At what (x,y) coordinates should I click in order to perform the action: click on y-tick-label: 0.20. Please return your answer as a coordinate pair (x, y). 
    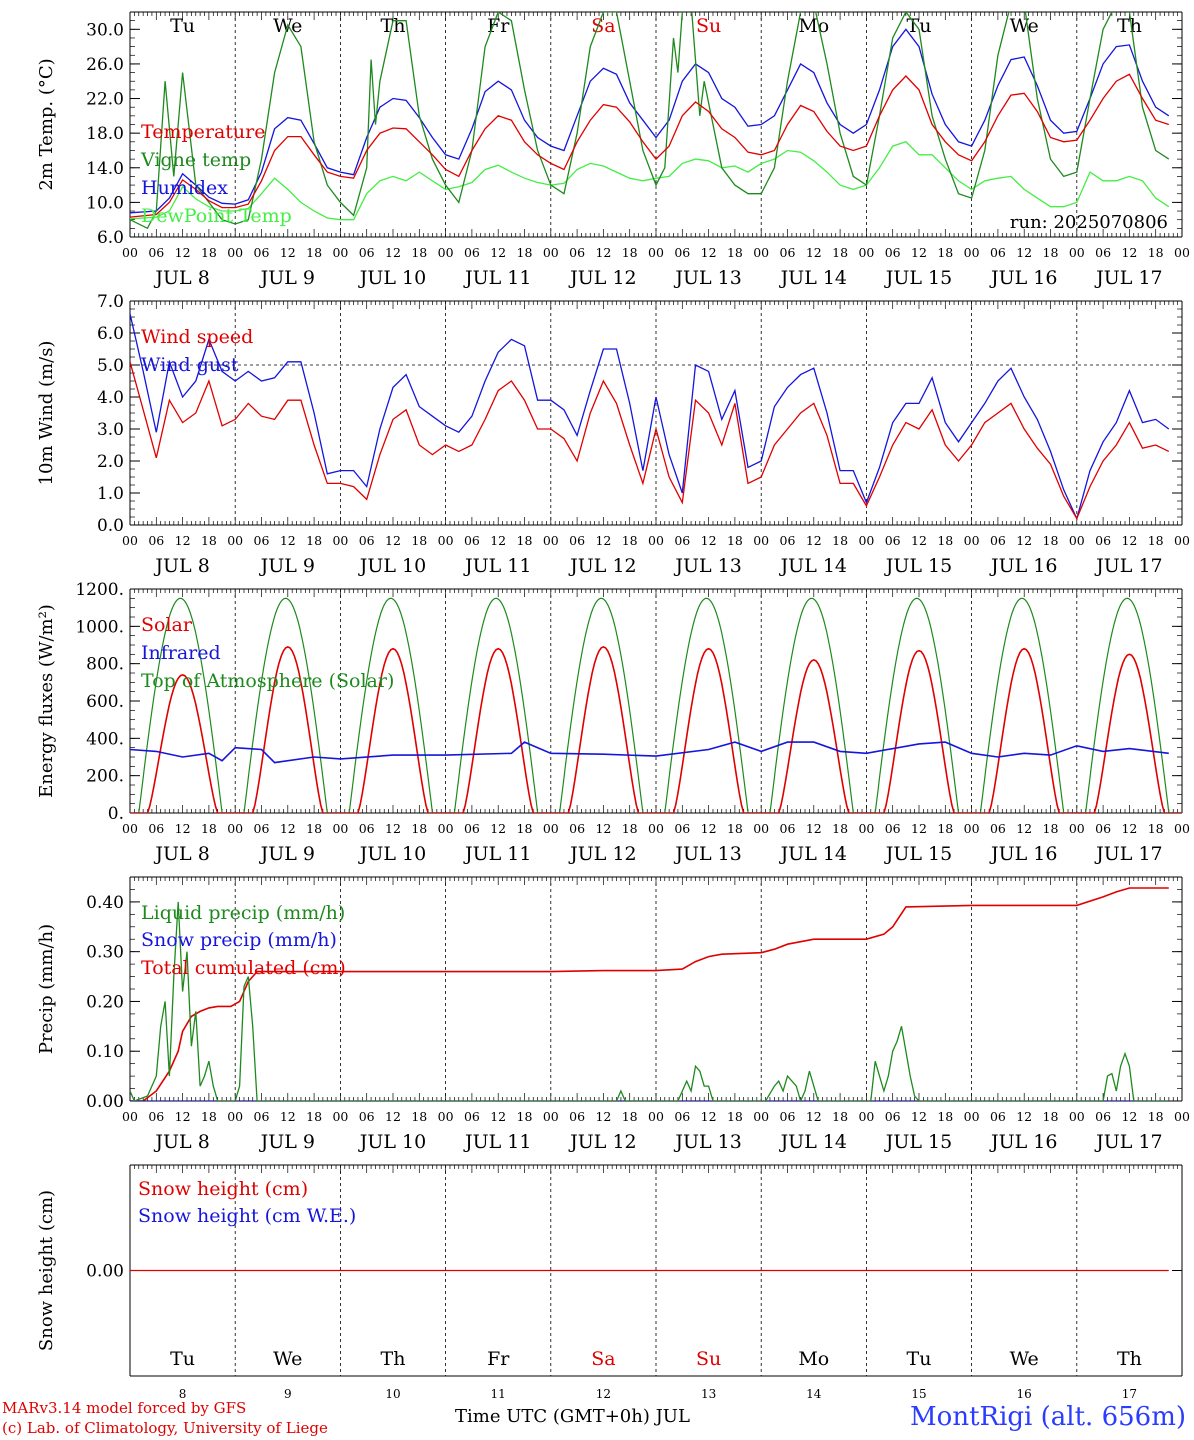
    Looking at the image, I should click on (105, 1002).